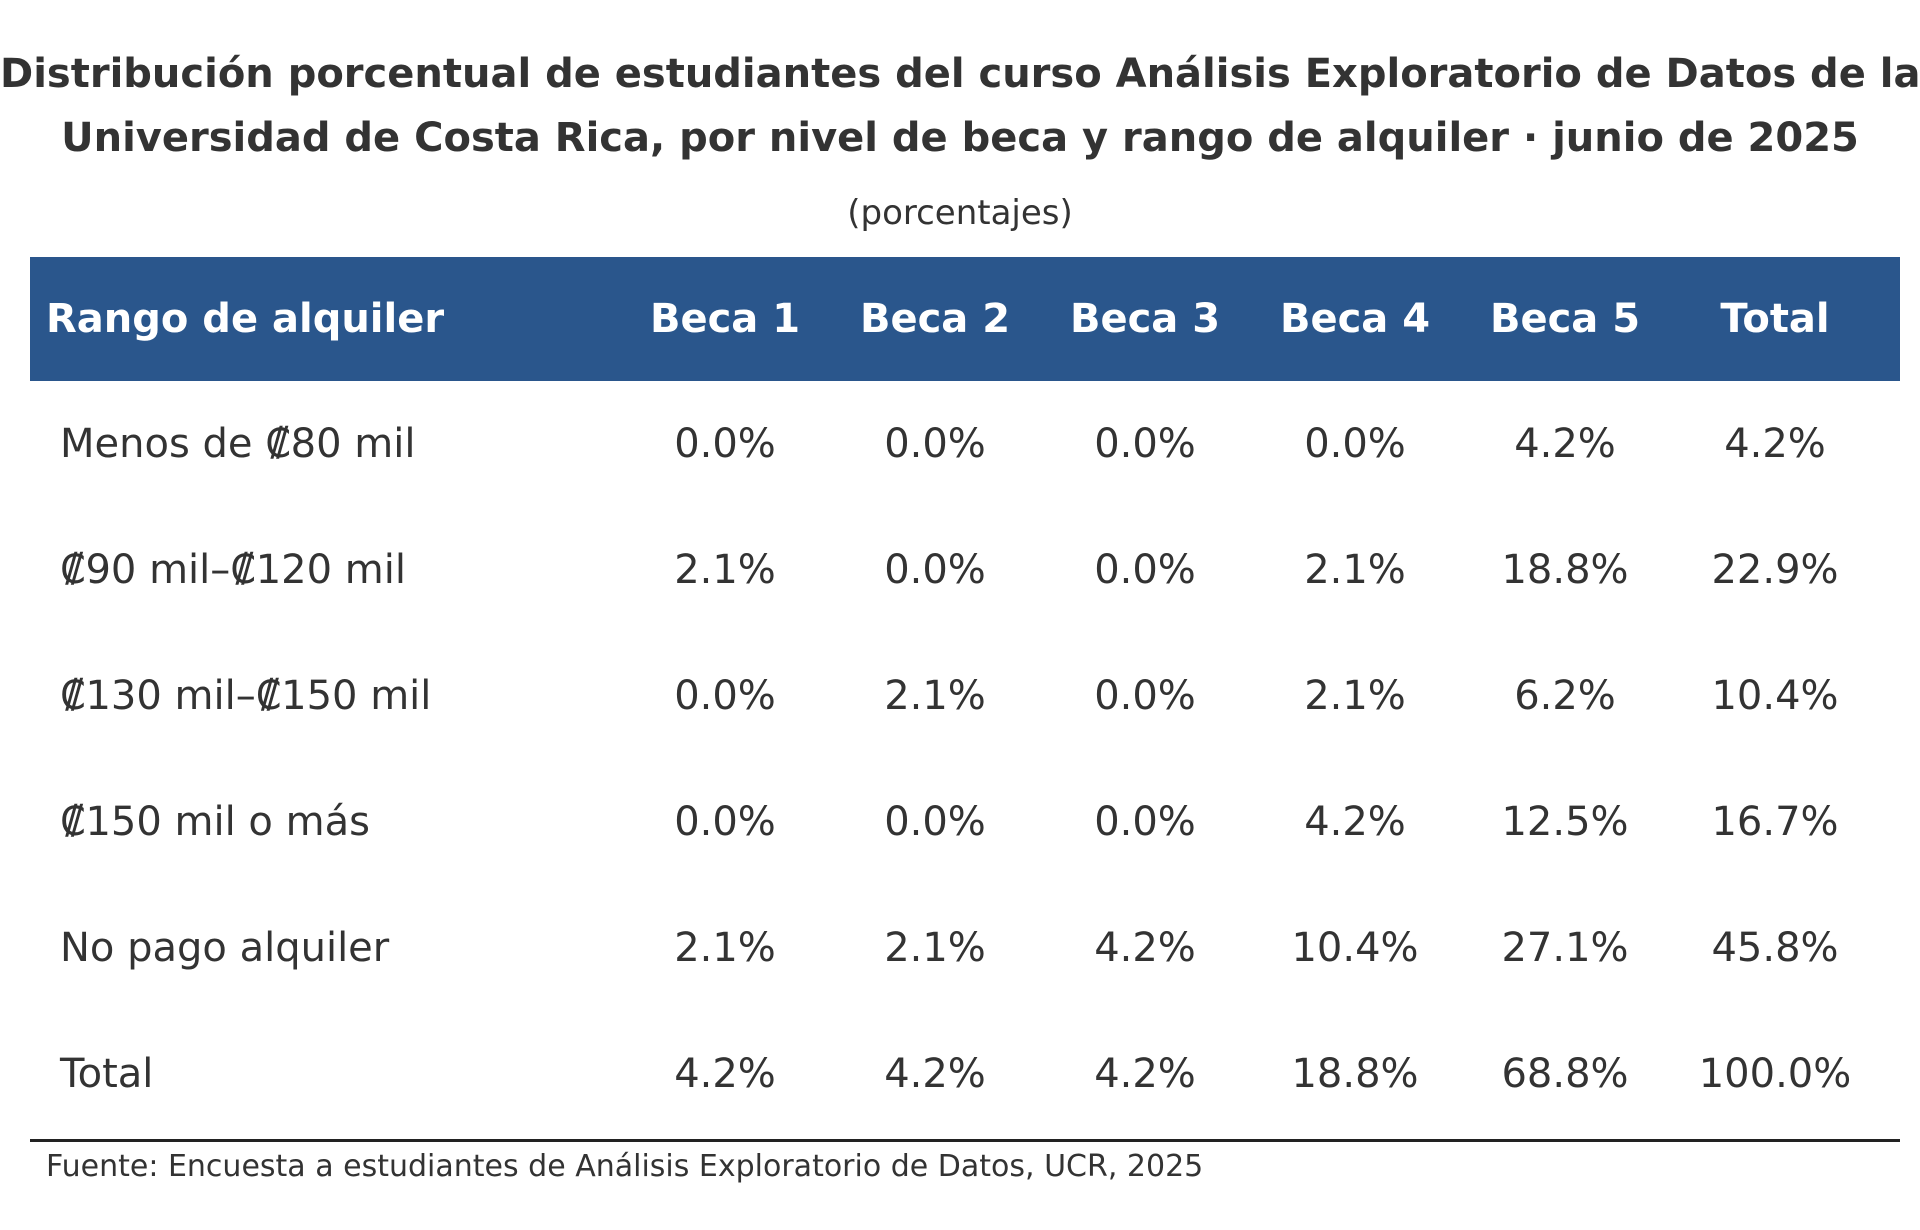 This screenshot has width=1920, height=1230. I want to click on row-label: No pago alquiler, so click(225, 948).